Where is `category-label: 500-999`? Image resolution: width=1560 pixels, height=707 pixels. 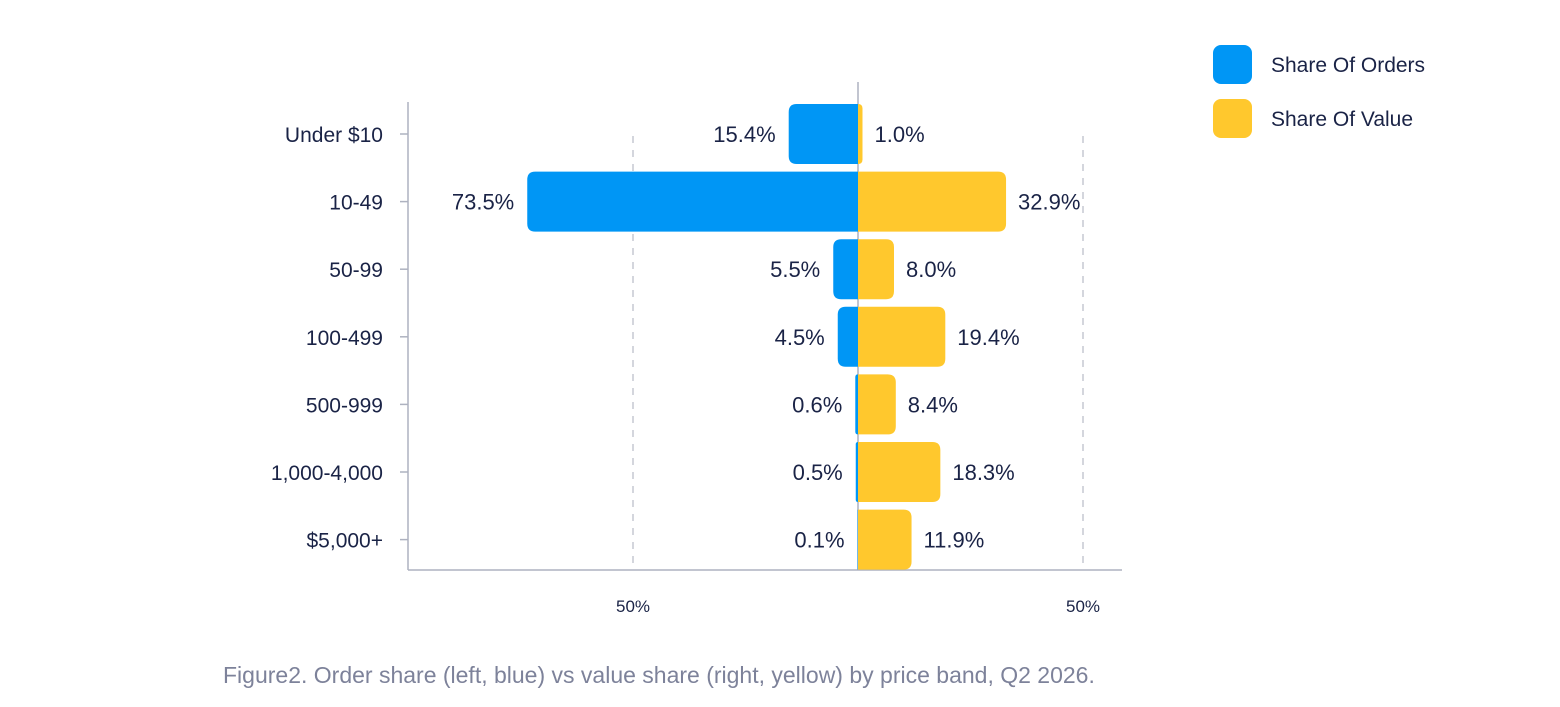 category-label: 500-999 is located at coordinates (344, 405).